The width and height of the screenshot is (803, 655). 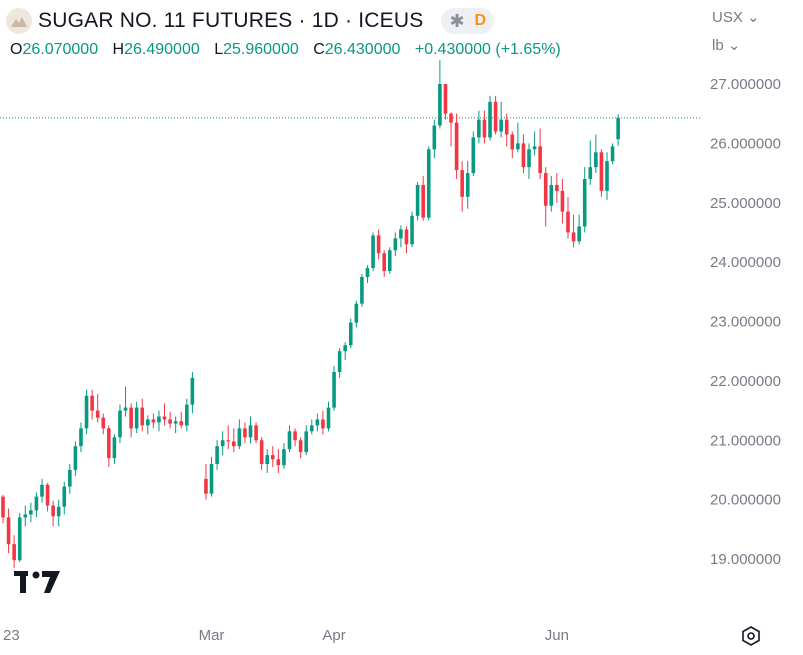 I want to click on chart-settings-button, so click(x=751, y=638).